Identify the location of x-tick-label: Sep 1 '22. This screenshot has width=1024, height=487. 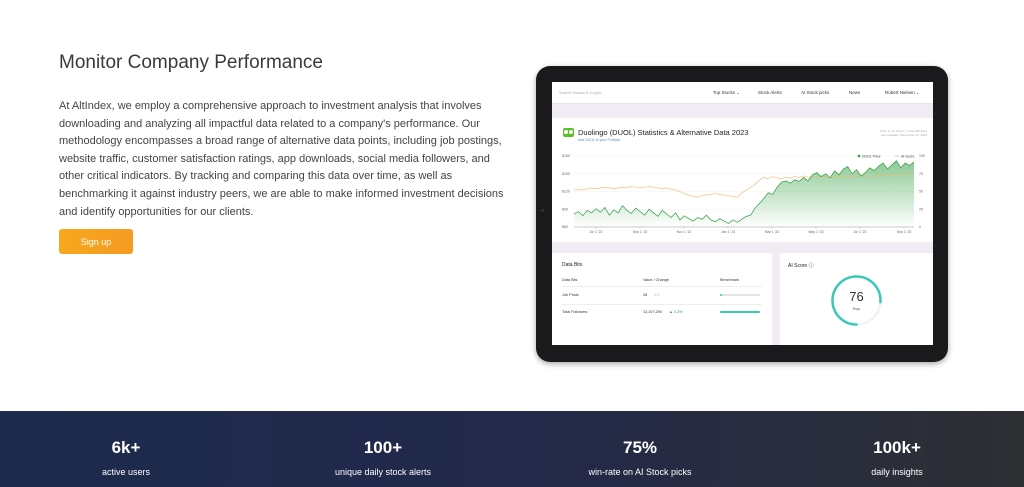
(640, 232).